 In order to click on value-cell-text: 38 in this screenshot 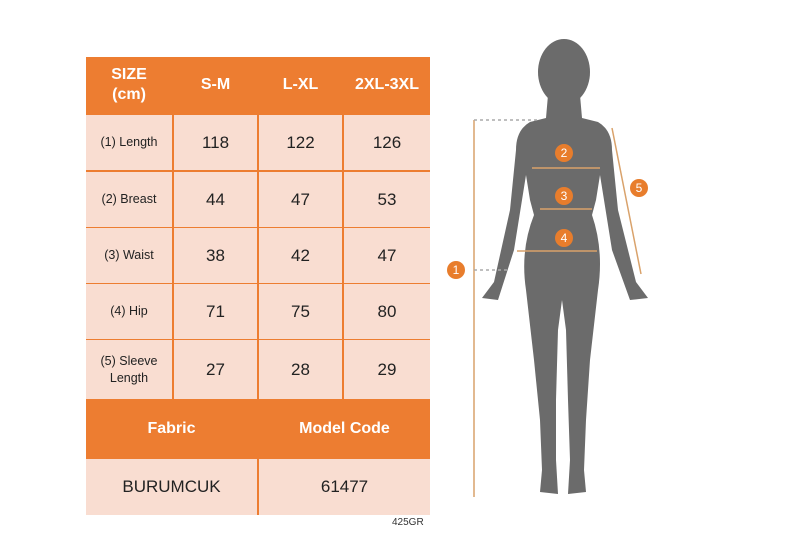, I will do `click(215, 255)`.